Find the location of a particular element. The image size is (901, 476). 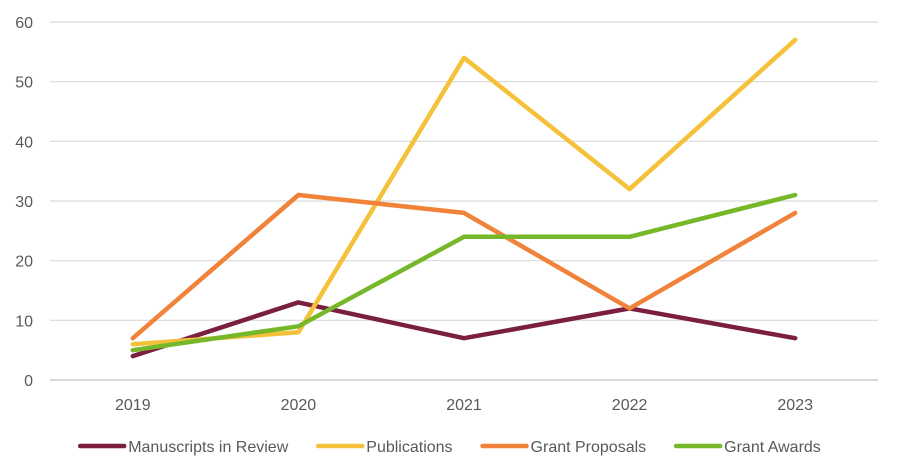

x-axis-tick-labels: 2019 2020 2021 2022 2023 is located at coordinates (464, 405).